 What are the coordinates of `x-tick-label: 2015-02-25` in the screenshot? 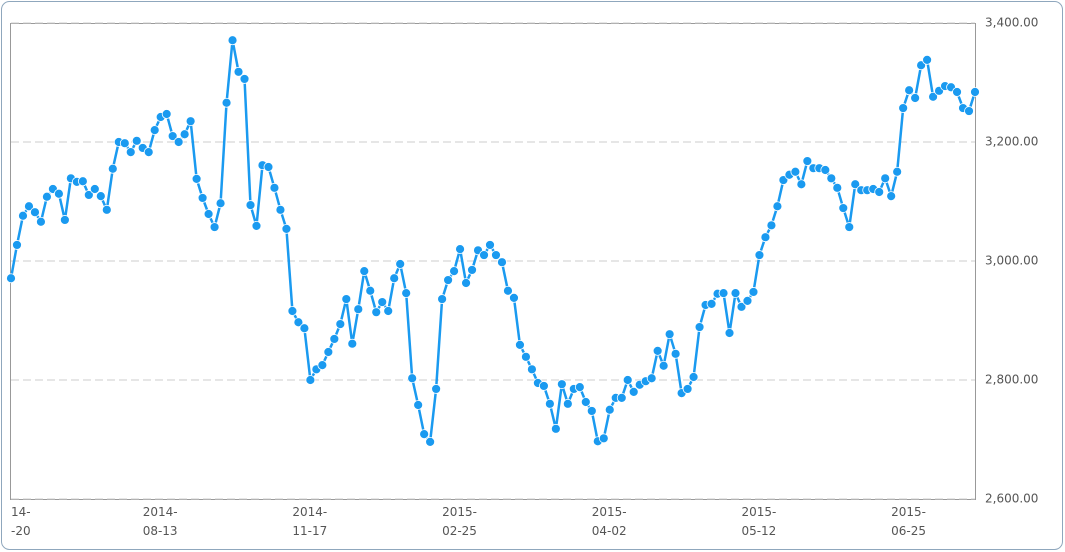 It's located at (459, 521).